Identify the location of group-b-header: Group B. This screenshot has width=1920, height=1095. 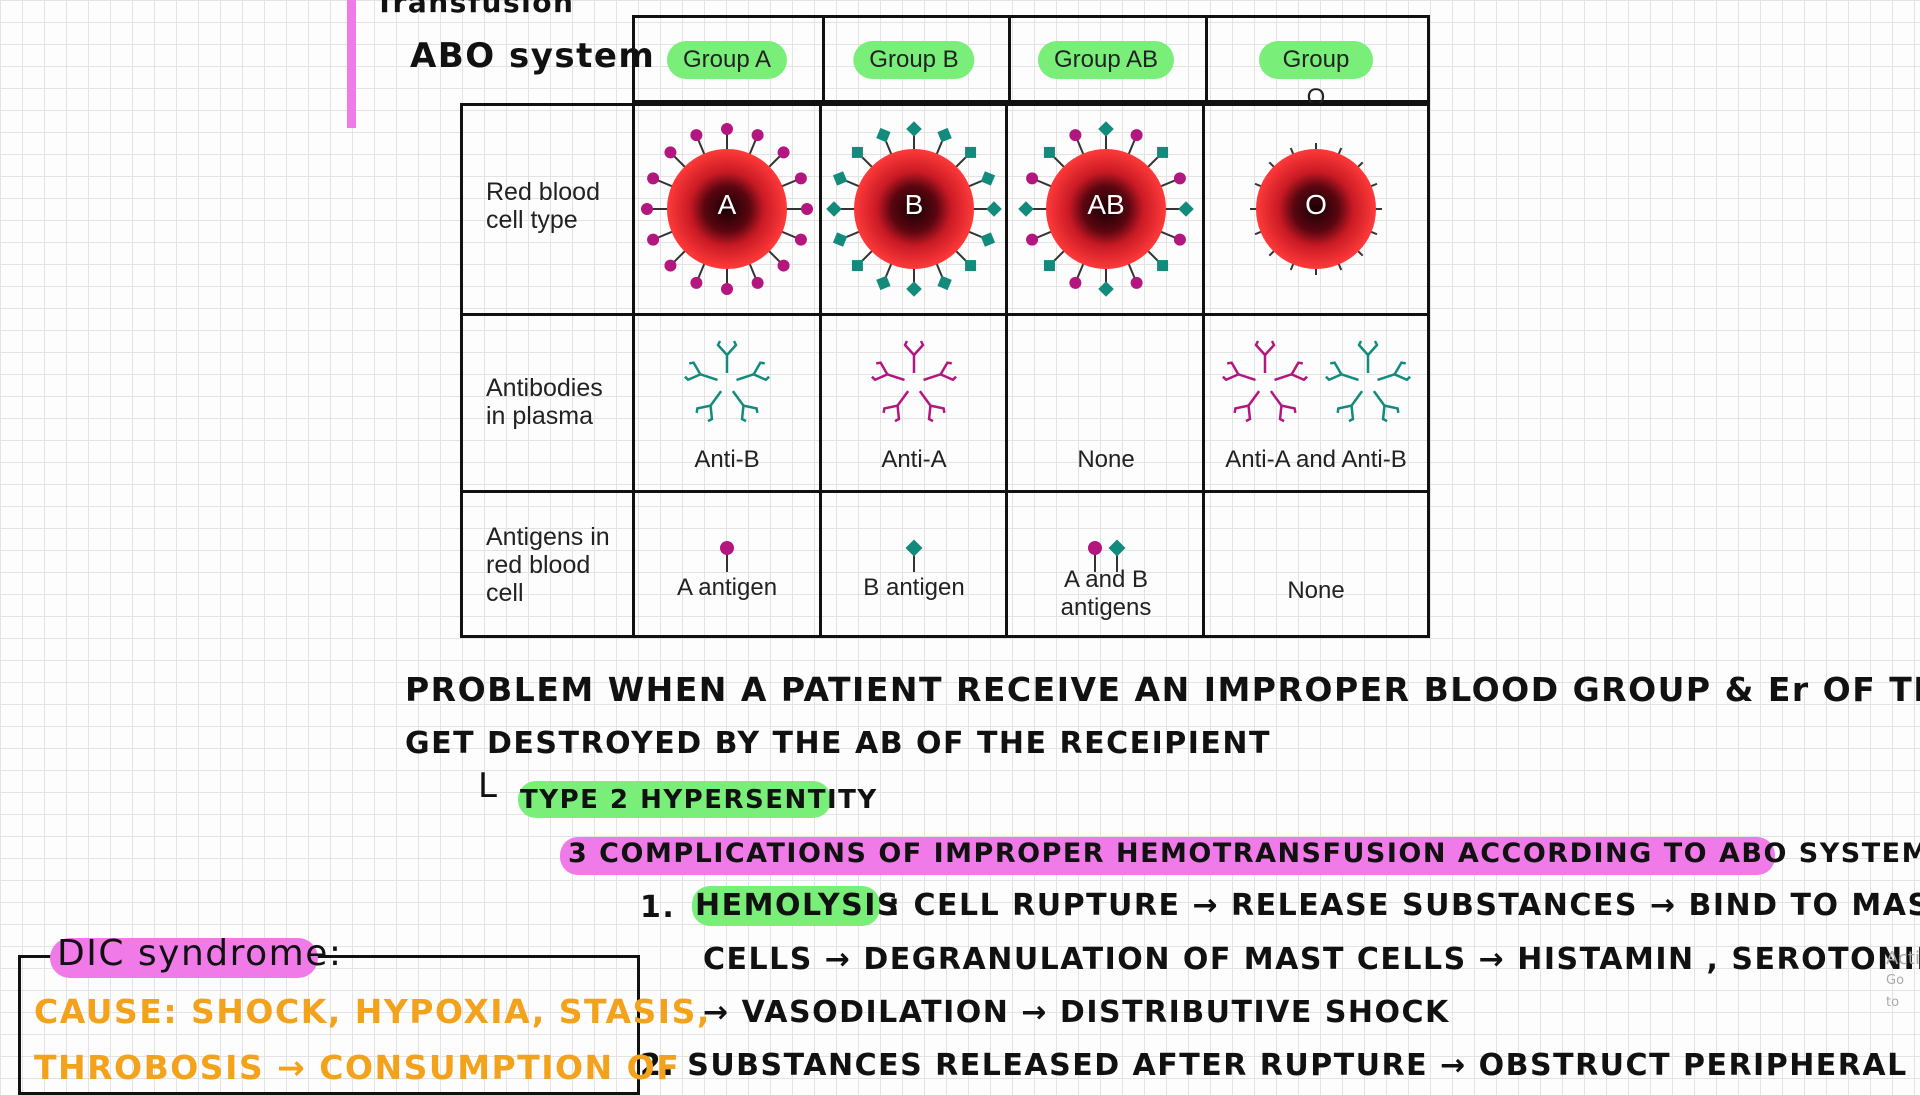
(914, 60).